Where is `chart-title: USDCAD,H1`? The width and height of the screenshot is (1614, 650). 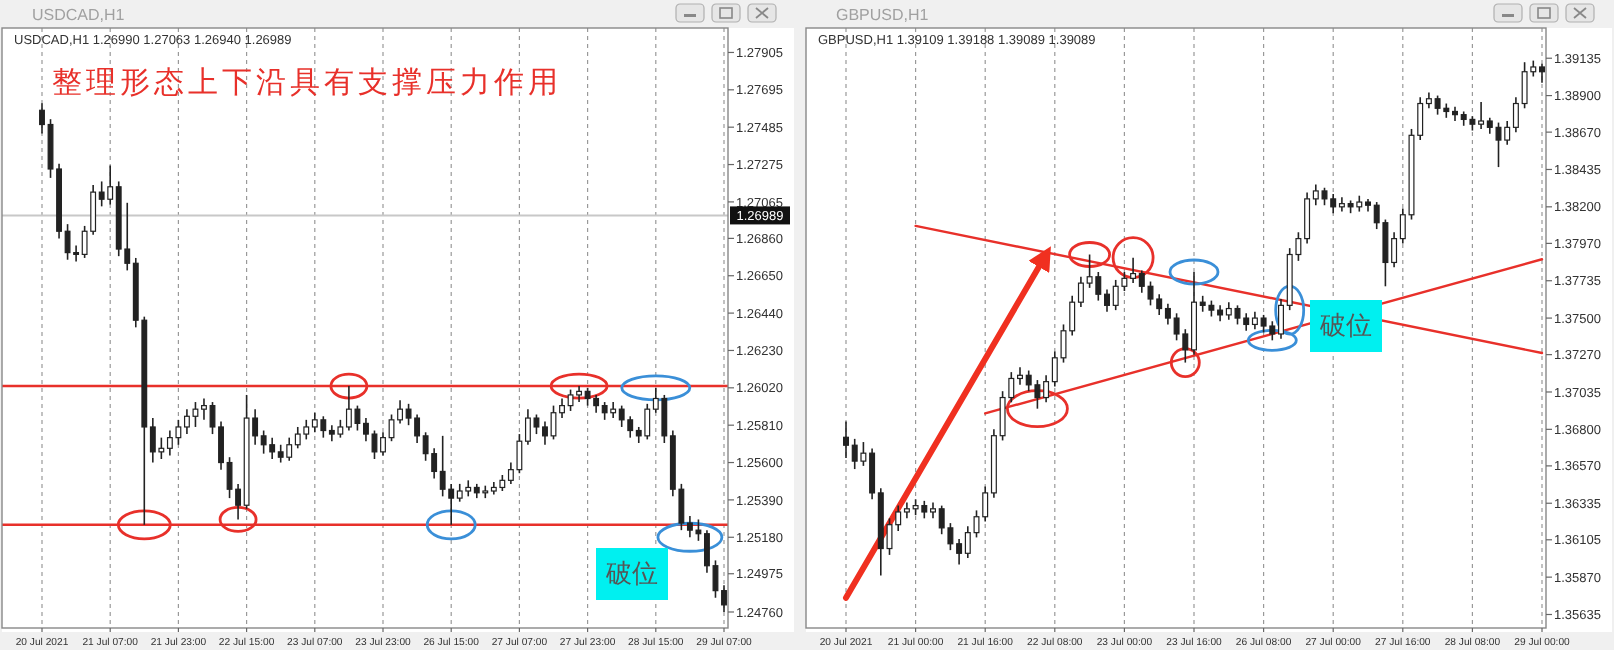 chart-title: USDCAD,H1 is located at coordinates (79, 15).